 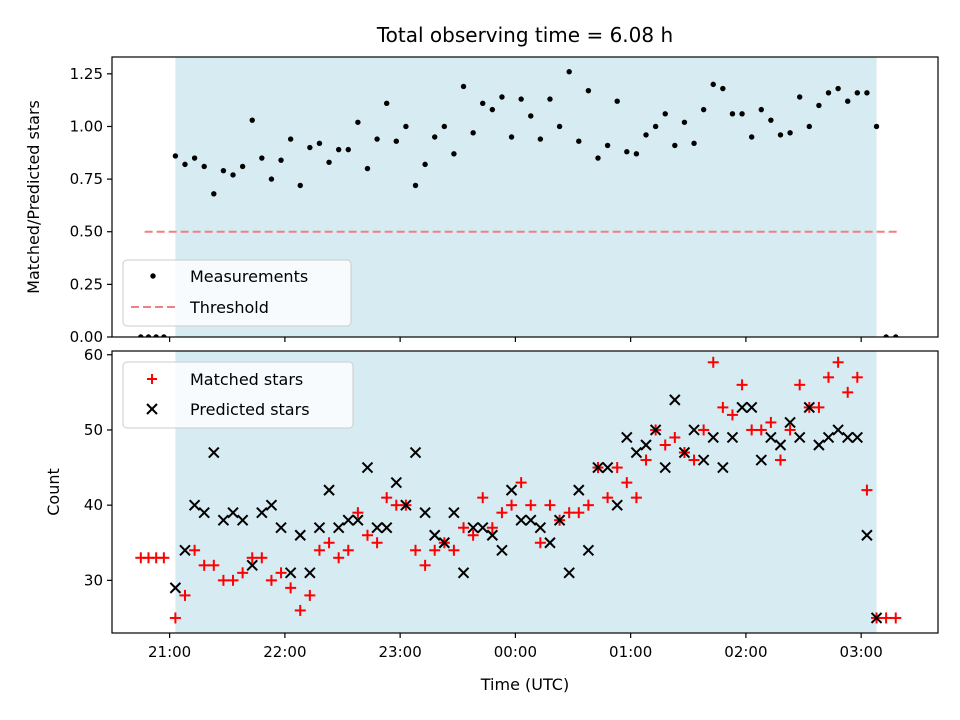 I want to click on y-tick-label: 1.25, so click(x=86, y=74).